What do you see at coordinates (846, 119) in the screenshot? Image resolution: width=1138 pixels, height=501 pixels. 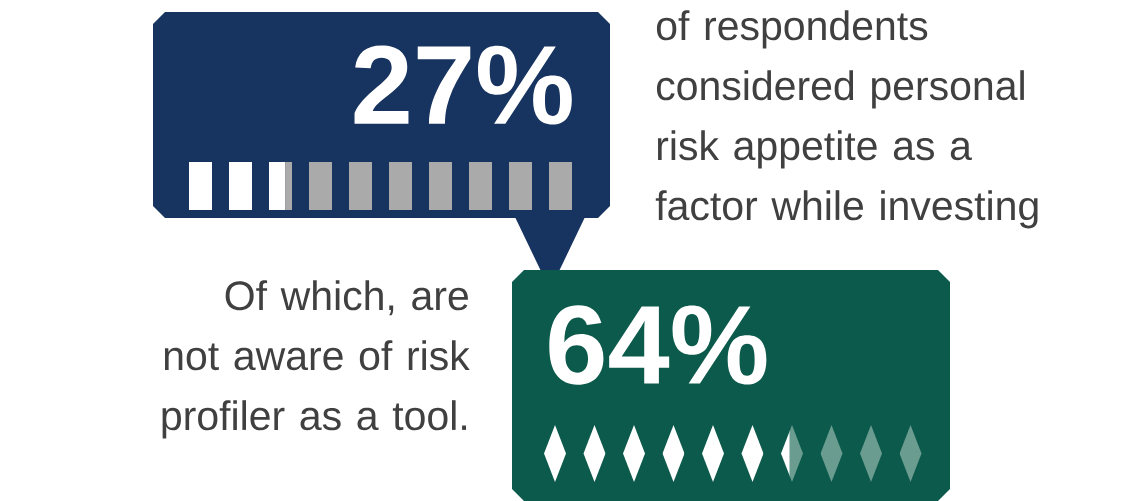 I see `text: of respondents considered personal risk appetite as a factor while investing` at bounding box center [846, 119].